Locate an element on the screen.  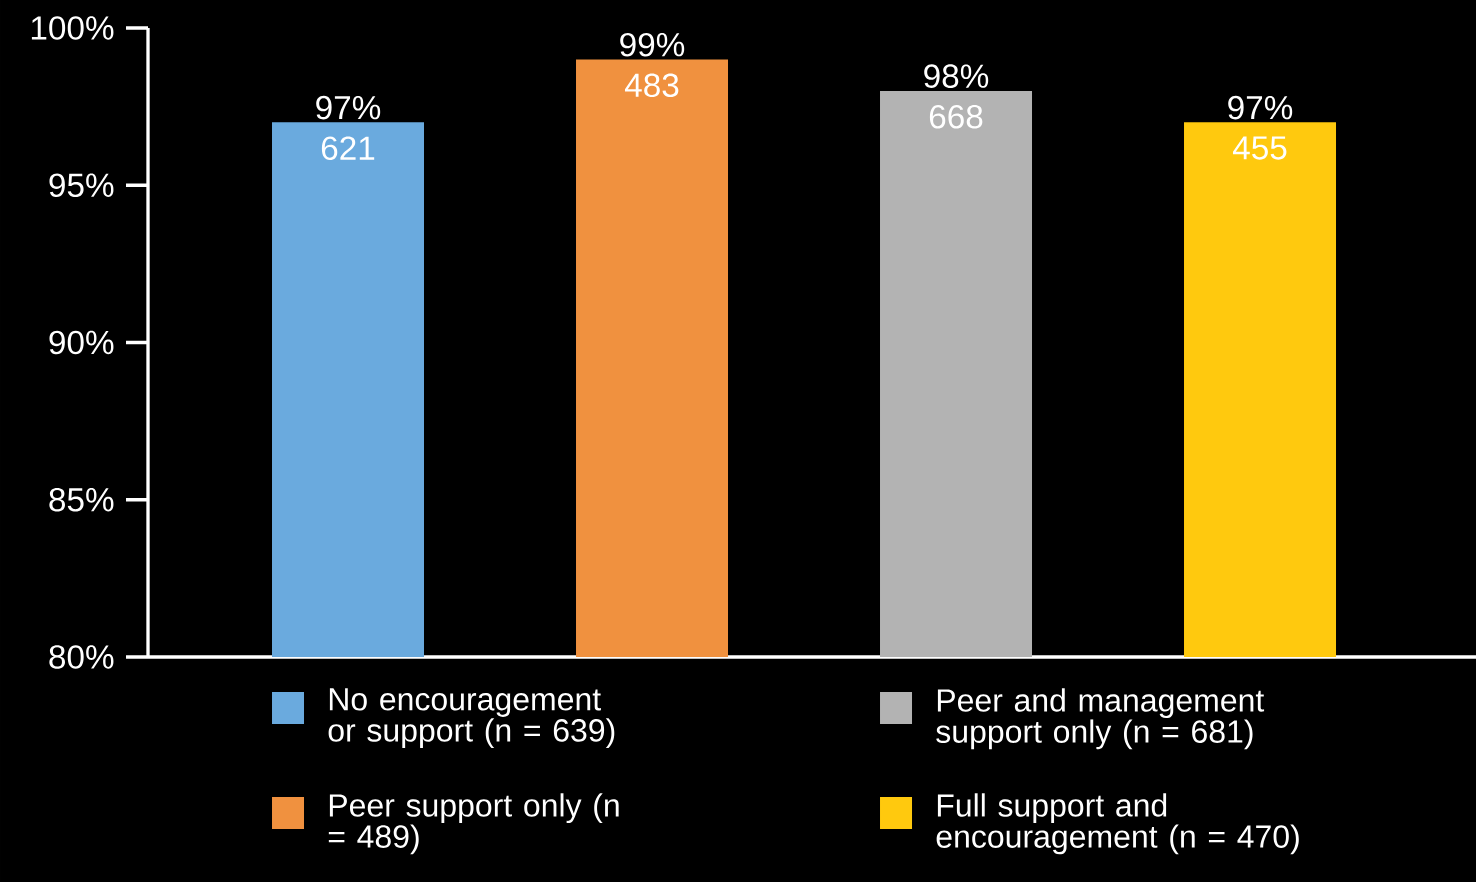
legend-label: Full support and encouragement (n = 470) is located at coordinates (1117, 824).